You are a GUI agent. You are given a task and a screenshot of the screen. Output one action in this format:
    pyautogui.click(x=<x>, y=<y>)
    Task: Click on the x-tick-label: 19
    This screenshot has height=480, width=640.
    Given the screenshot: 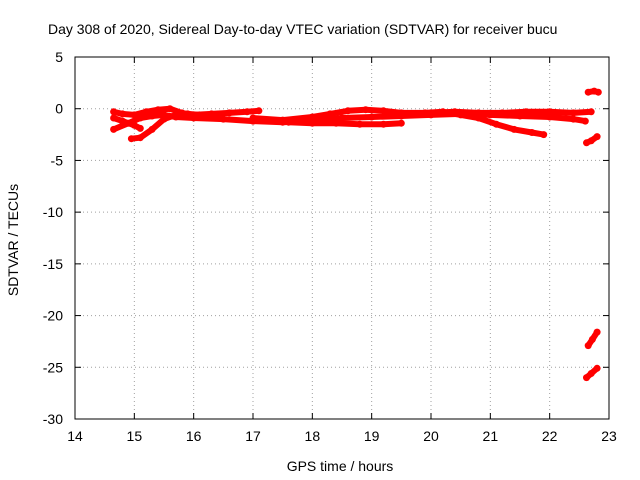 What is the action you would take?
    pyautogui.click(x=372, y=436)
    